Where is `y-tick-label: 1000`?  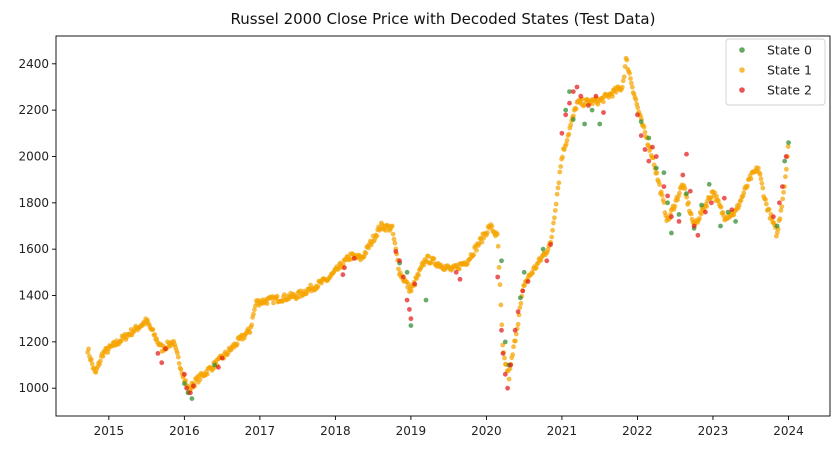 y-tick-label: 1000 is located at coordinates (33, 388).